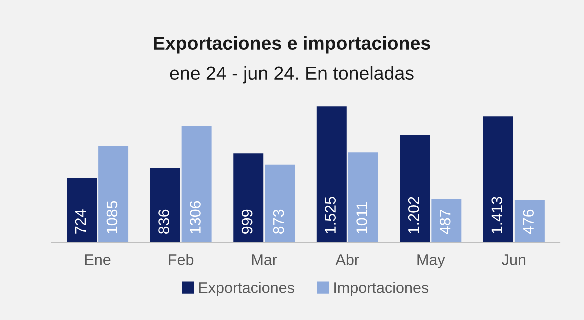 The image size is (584, 320). What do you see at coordinates (246, 289) in the screenshot?
I see `legend-label: Exportaciones` at bounding box center [246, 289].